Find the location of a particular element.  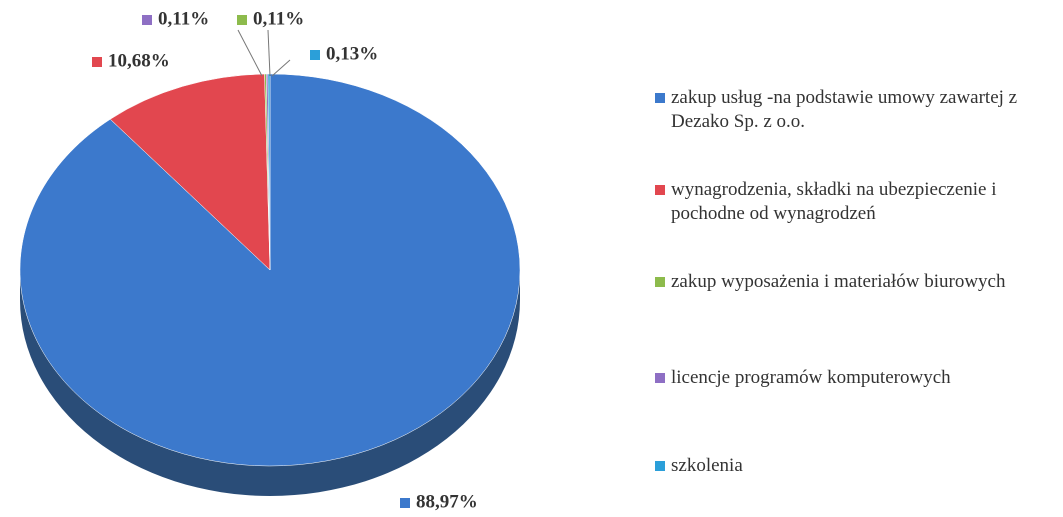

legend-label: zakup wyposażenia i materiałów biurowych is located at coordinates (838, 281).